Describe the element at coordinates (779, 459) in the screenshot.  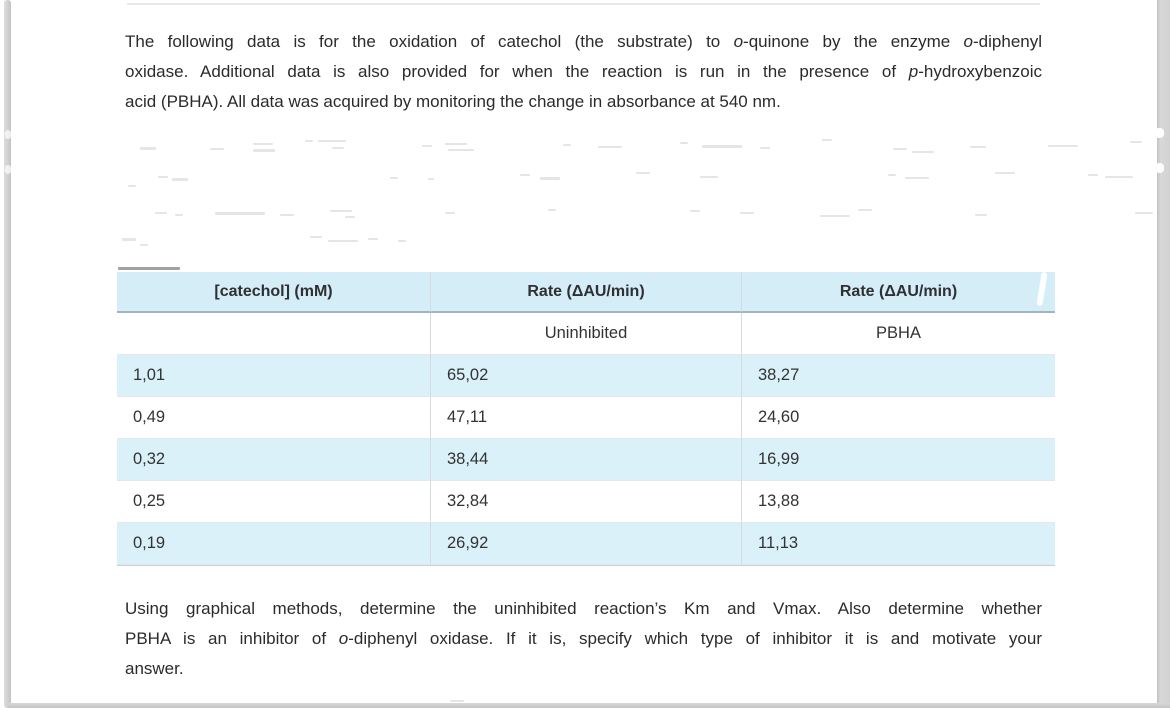
I see `cell-value: 16,99` at that location.